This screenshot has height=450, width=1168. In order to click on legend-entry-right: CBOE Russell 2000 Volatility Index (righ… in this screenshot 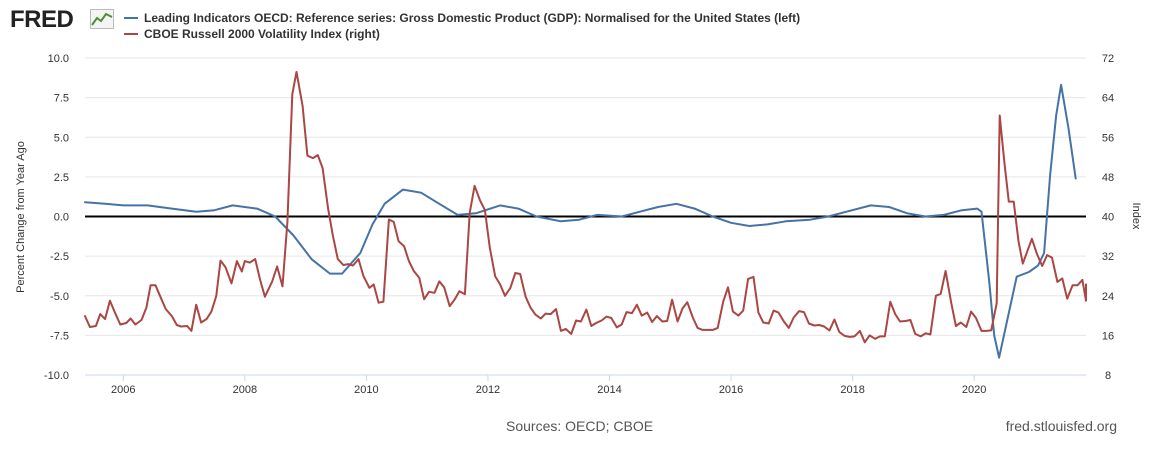, I will do `click(462, 34)`.